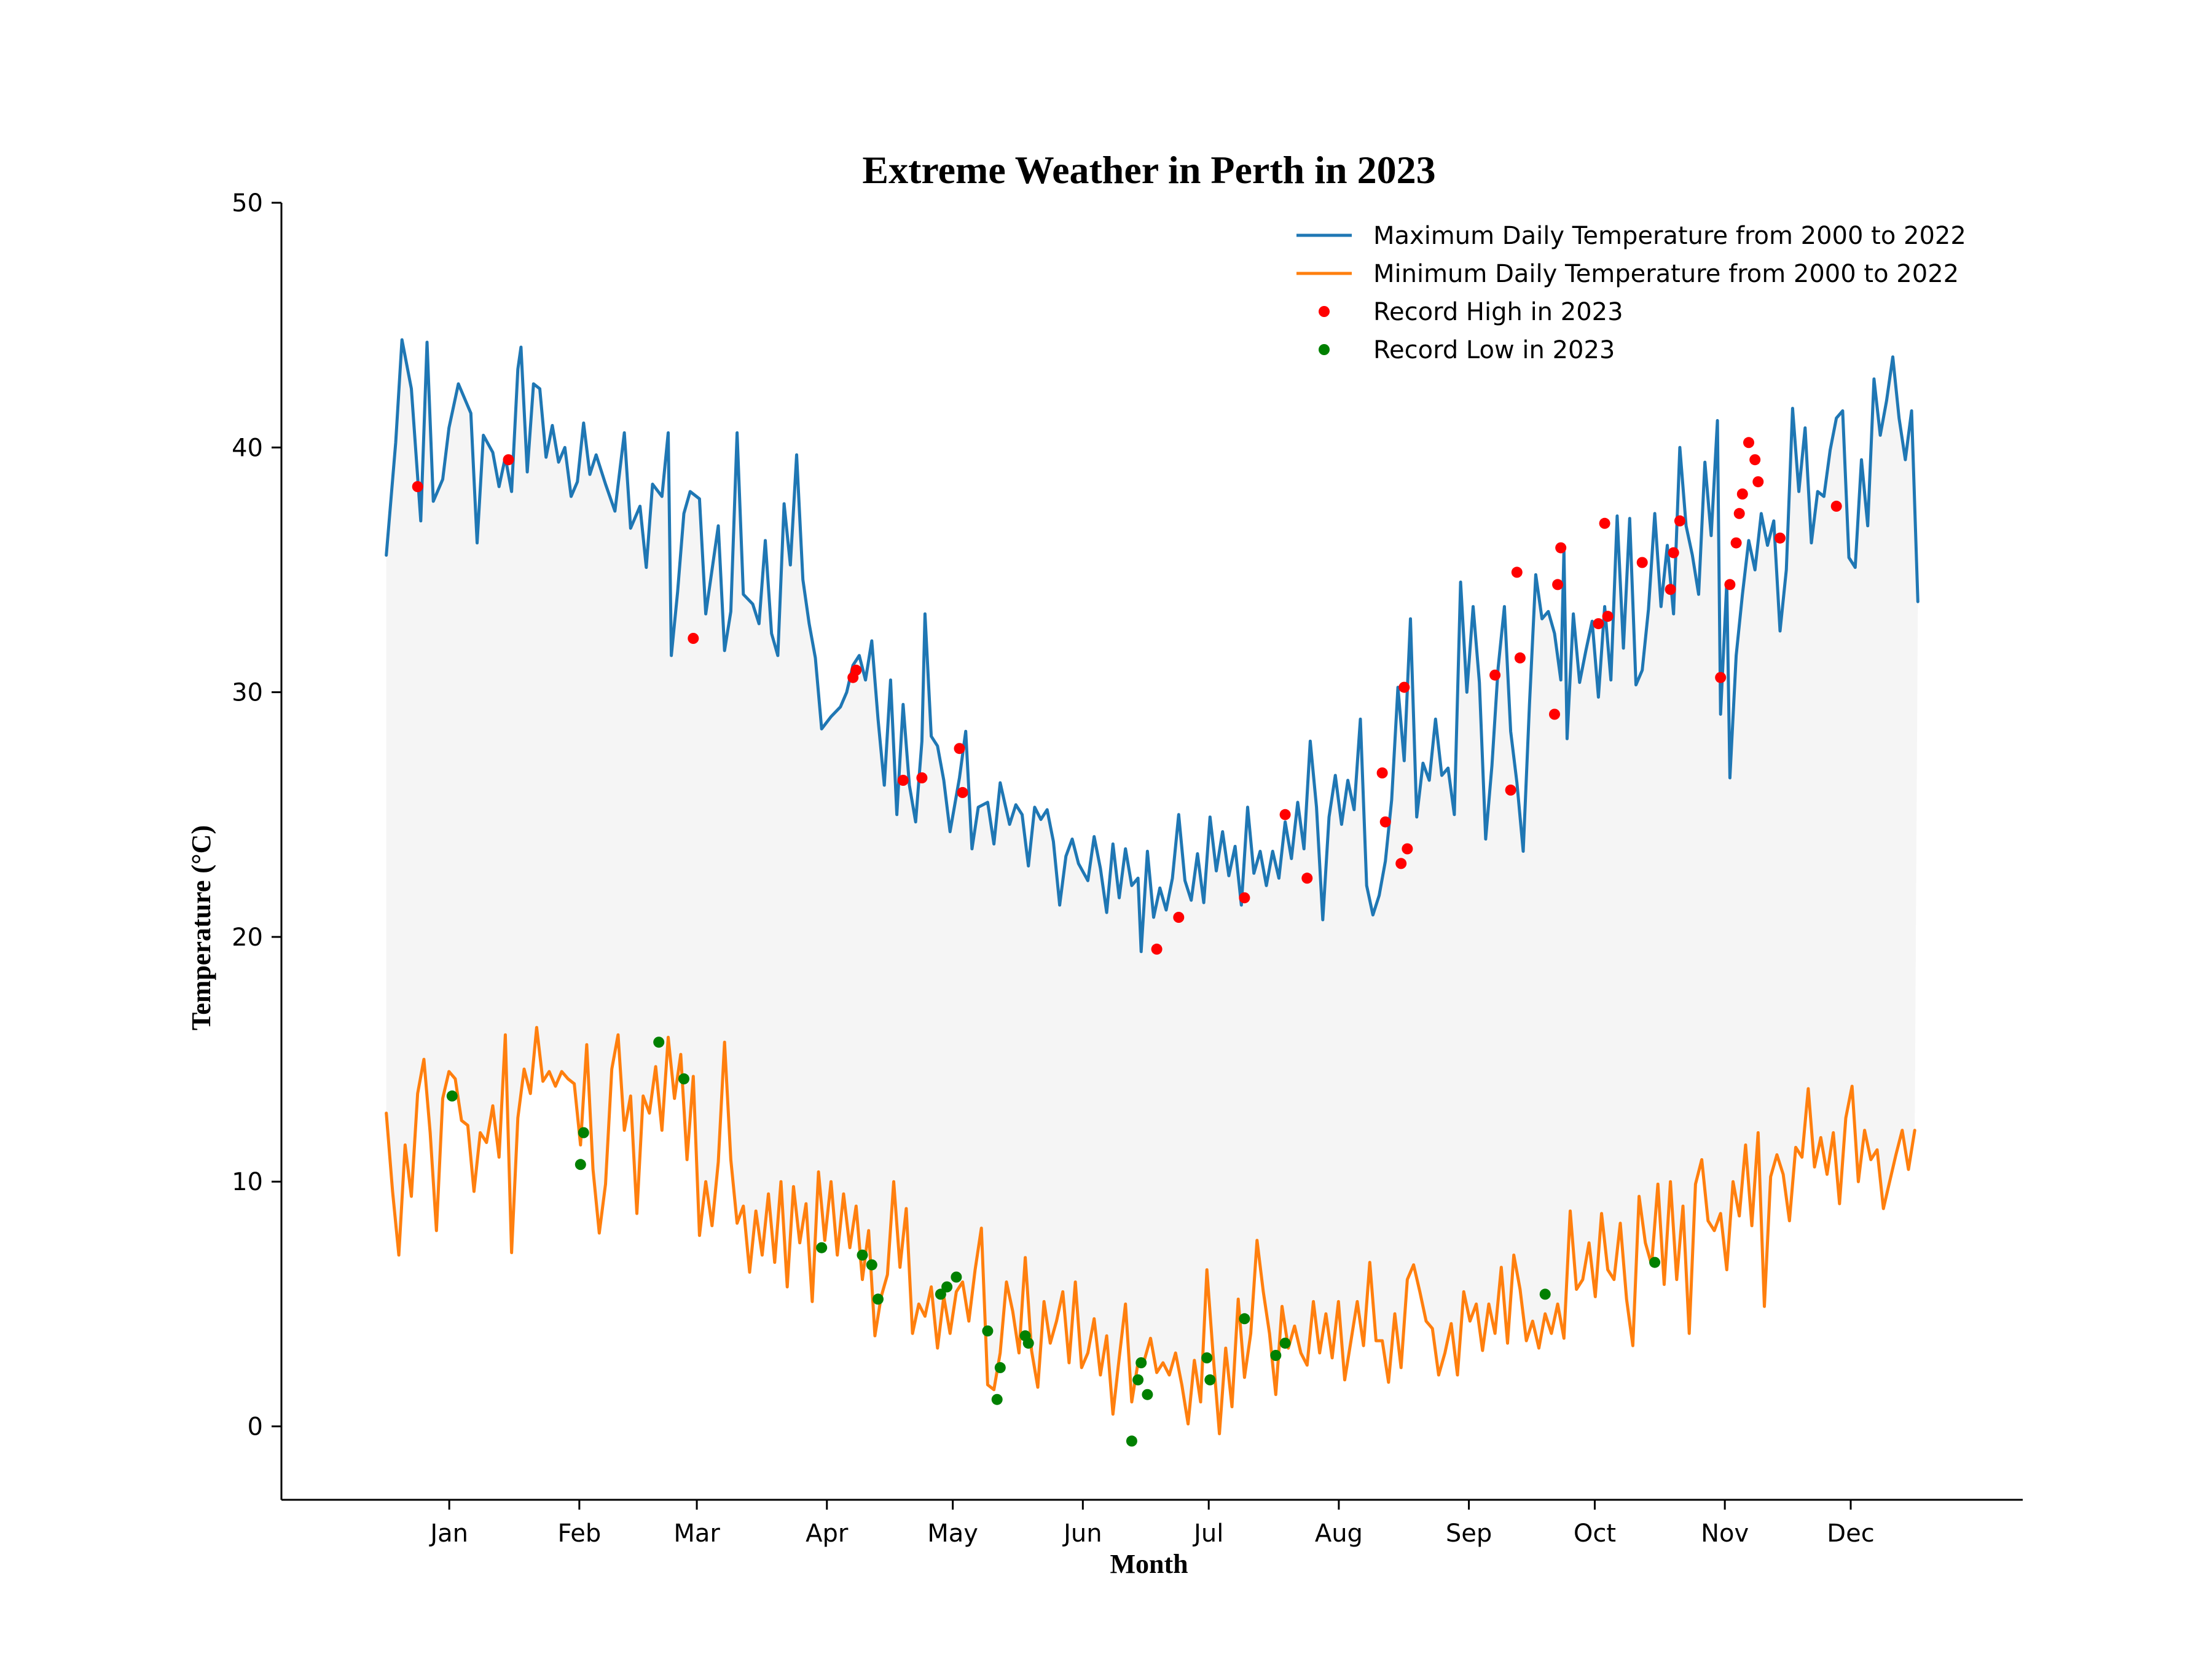 The width and height of the screenshot is (2212, 1662). I want to click on x-tick-label: Jul, so click(1207, 1533).